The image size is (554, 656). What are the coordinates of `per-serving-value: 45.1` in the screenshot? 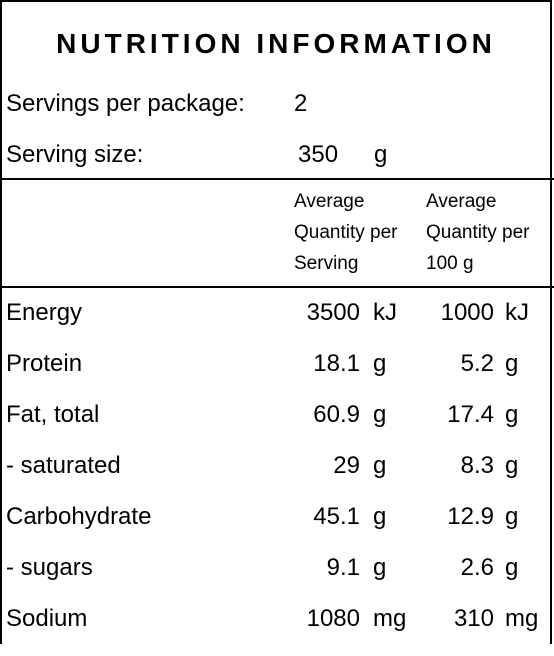 It's located at (336, 516).